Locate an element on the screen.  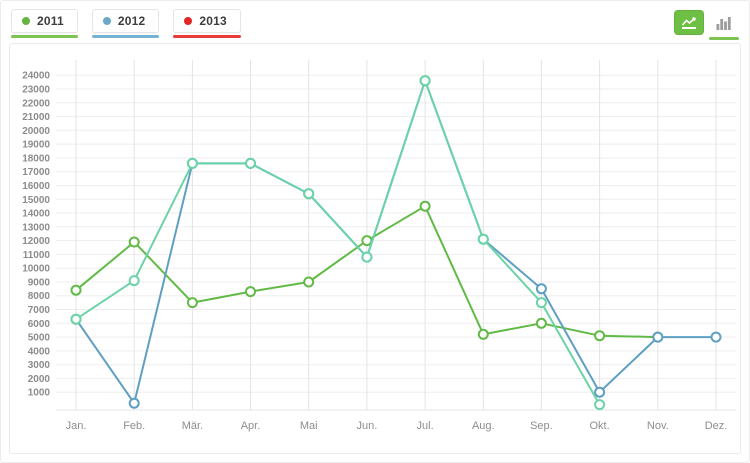
x-tick-label: Nov. is located at coordinates (658, 426).